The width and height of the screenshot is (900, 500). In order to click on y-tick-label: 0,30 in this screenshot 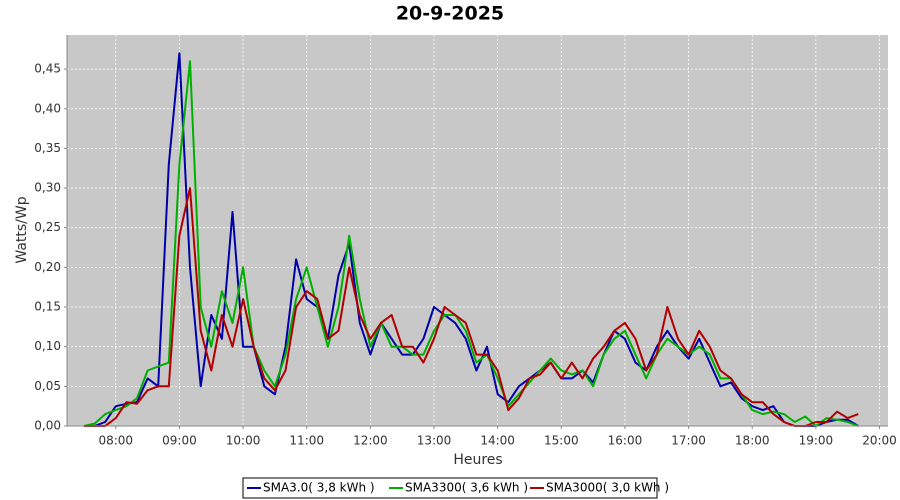, I will do `click(47, 188)`.